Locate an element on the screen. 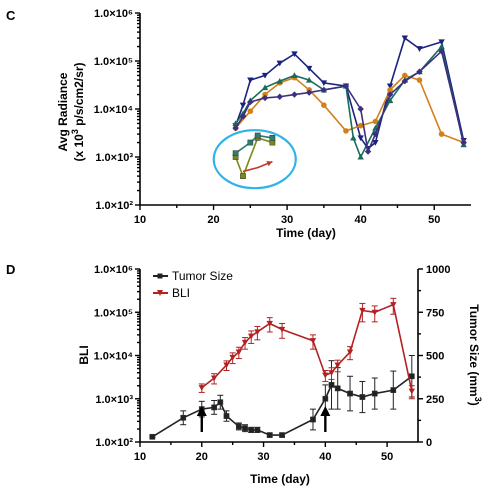 Image resolution: width=489 pixels, height=487 pixels. c-ylabel-line1: Avg Radiance is located at coordinates (63, 111).